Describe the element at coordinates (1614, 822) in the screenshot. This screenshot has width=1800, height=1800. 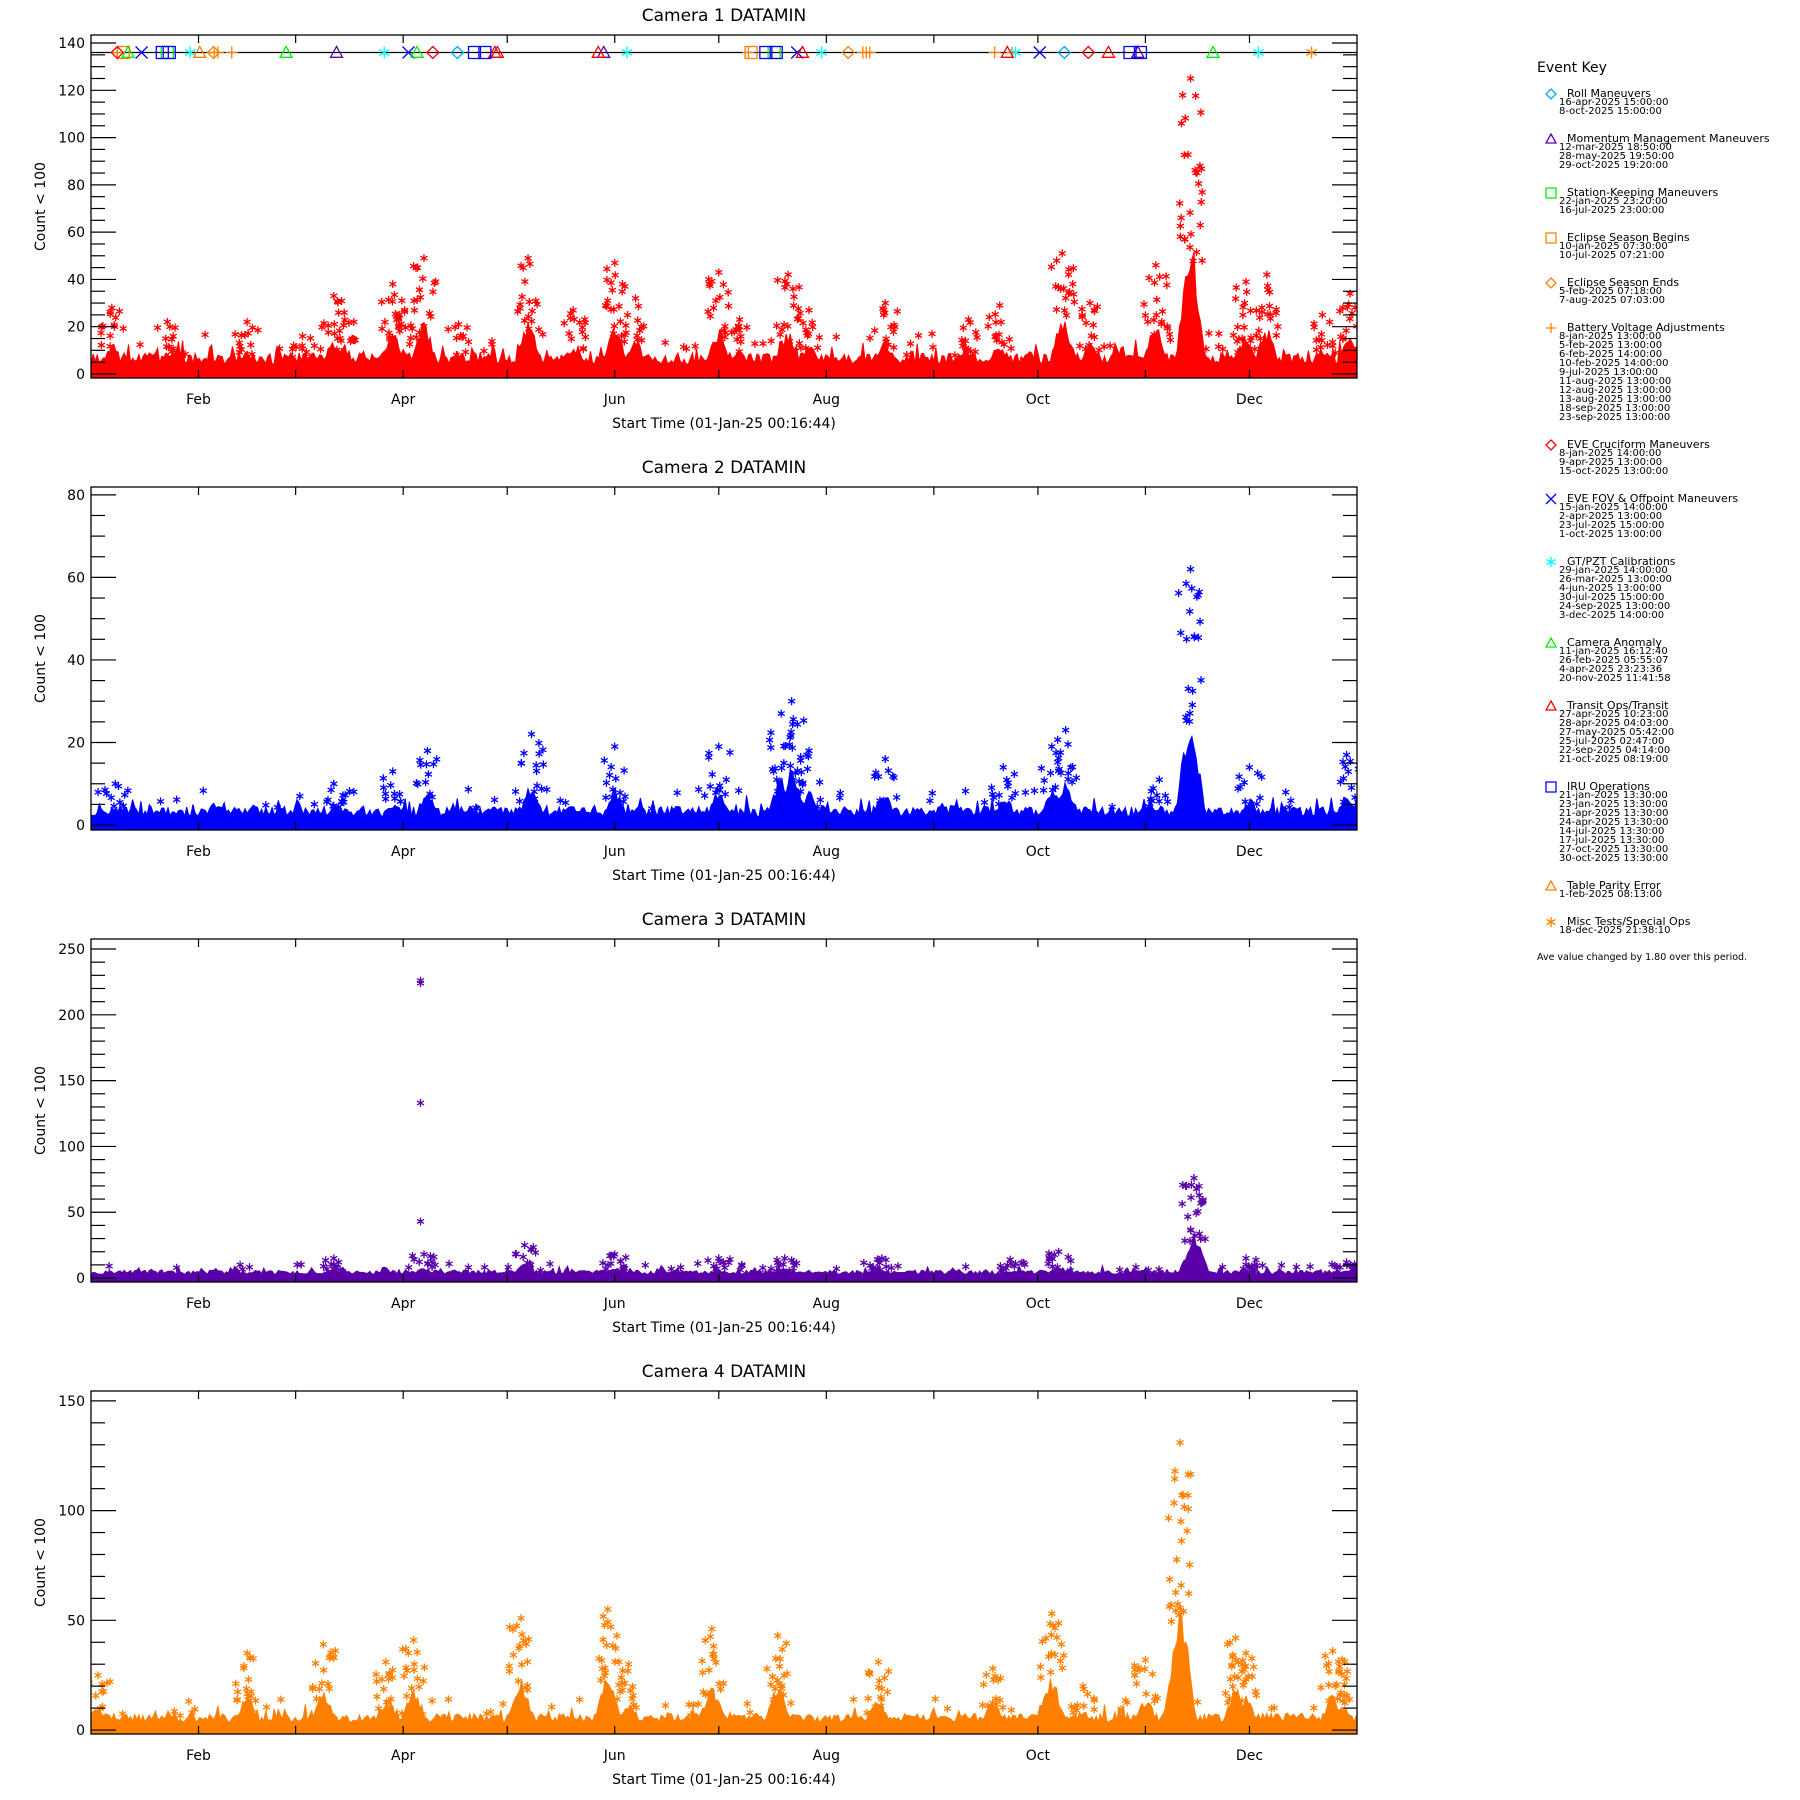
I see `legend-entry-date: 24-apr-2025 13:30:00` at that location.